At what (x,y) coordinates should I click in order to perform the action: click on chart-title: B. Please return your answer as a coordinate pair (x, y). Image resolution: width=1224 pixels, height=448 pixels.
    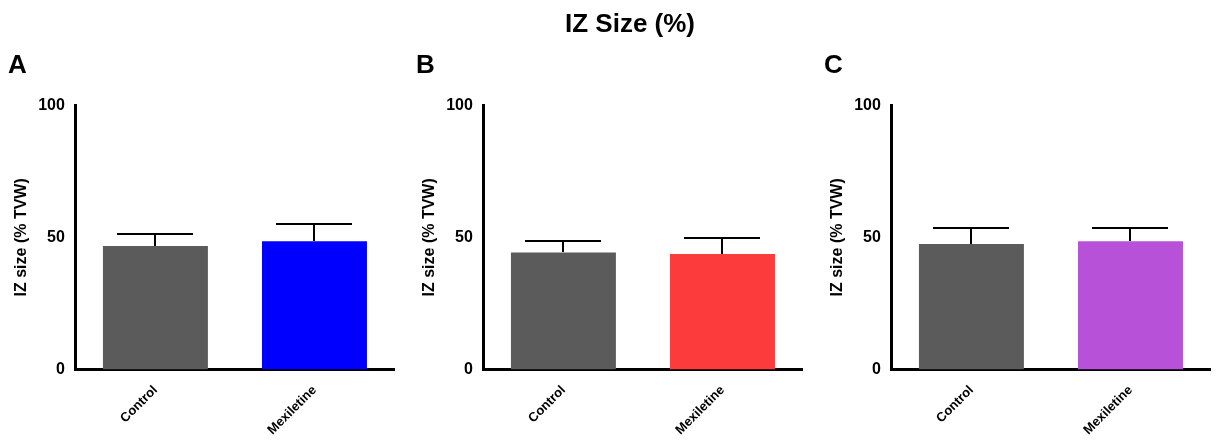
    Looking at the image, I should click on (425, 63).